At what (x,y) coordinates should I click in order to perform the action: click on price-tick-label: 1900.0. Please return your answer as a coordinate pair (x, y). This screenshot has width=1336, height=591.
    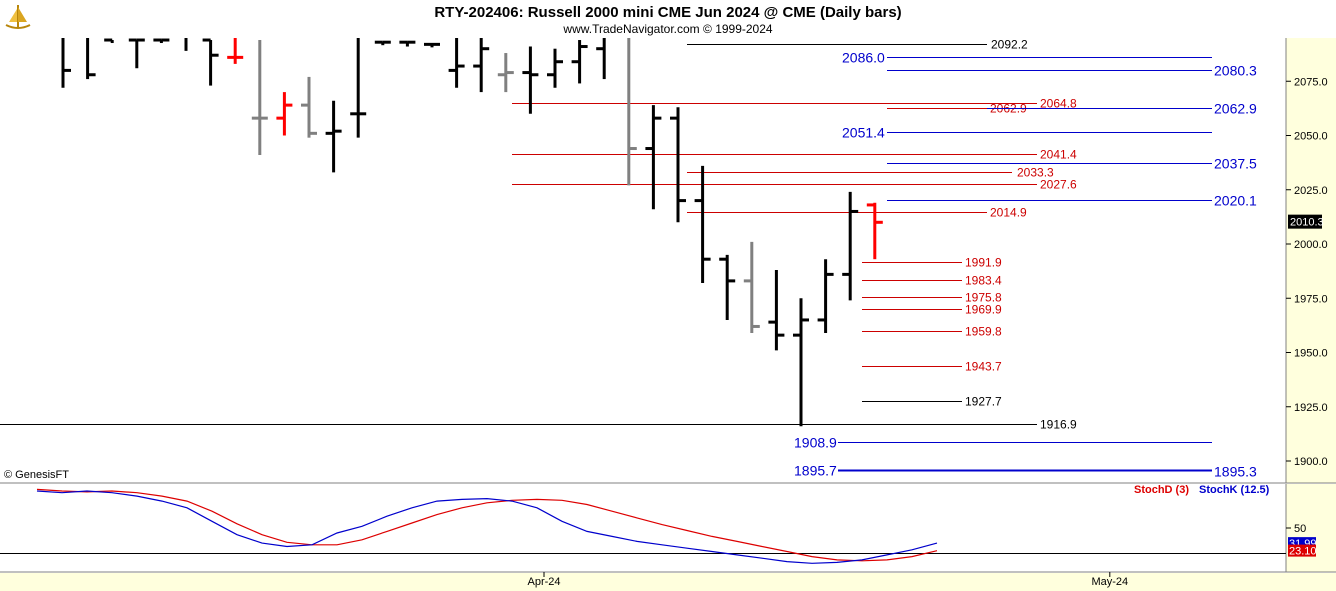
    Looking at the image, I should click on (1311, 462).